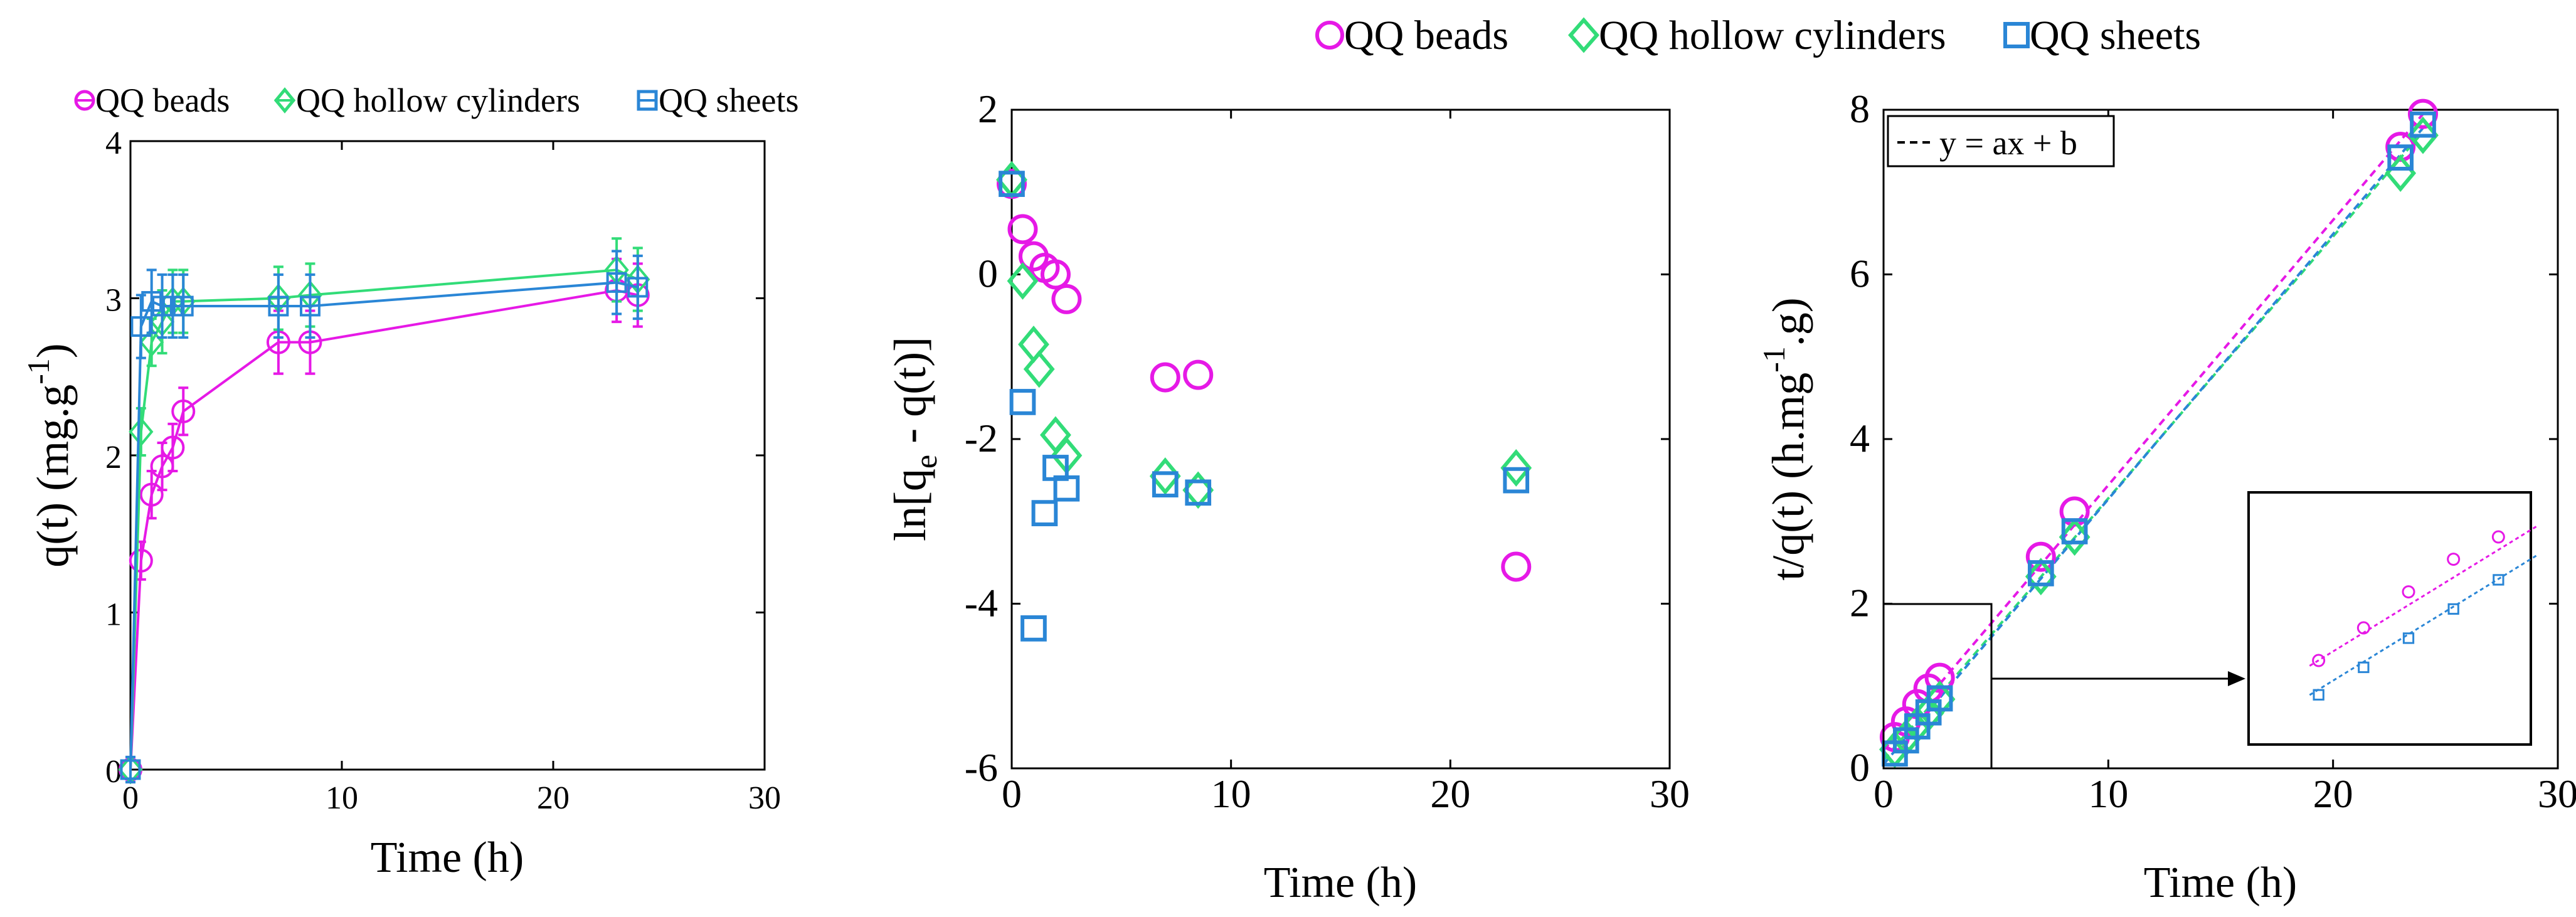  What do you see at coordinates (2016, 35) in the screenshot?
I see `top-legend-sheets-marker` at bounding box center [2016, 35].